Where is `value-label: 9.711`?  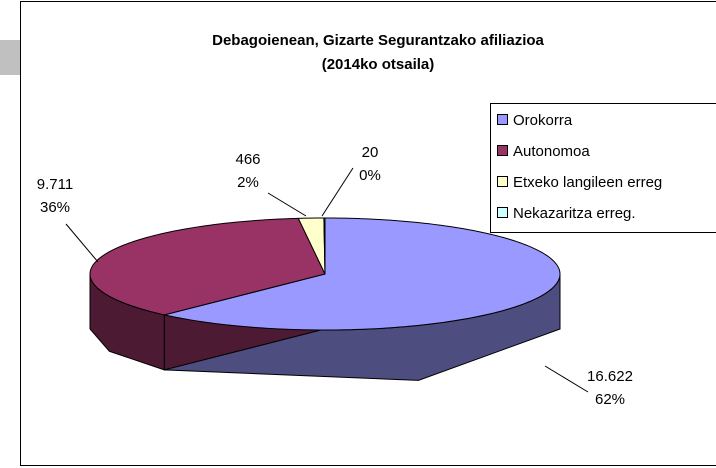
value-label: 9.711 is located at coordinates (55, 184).